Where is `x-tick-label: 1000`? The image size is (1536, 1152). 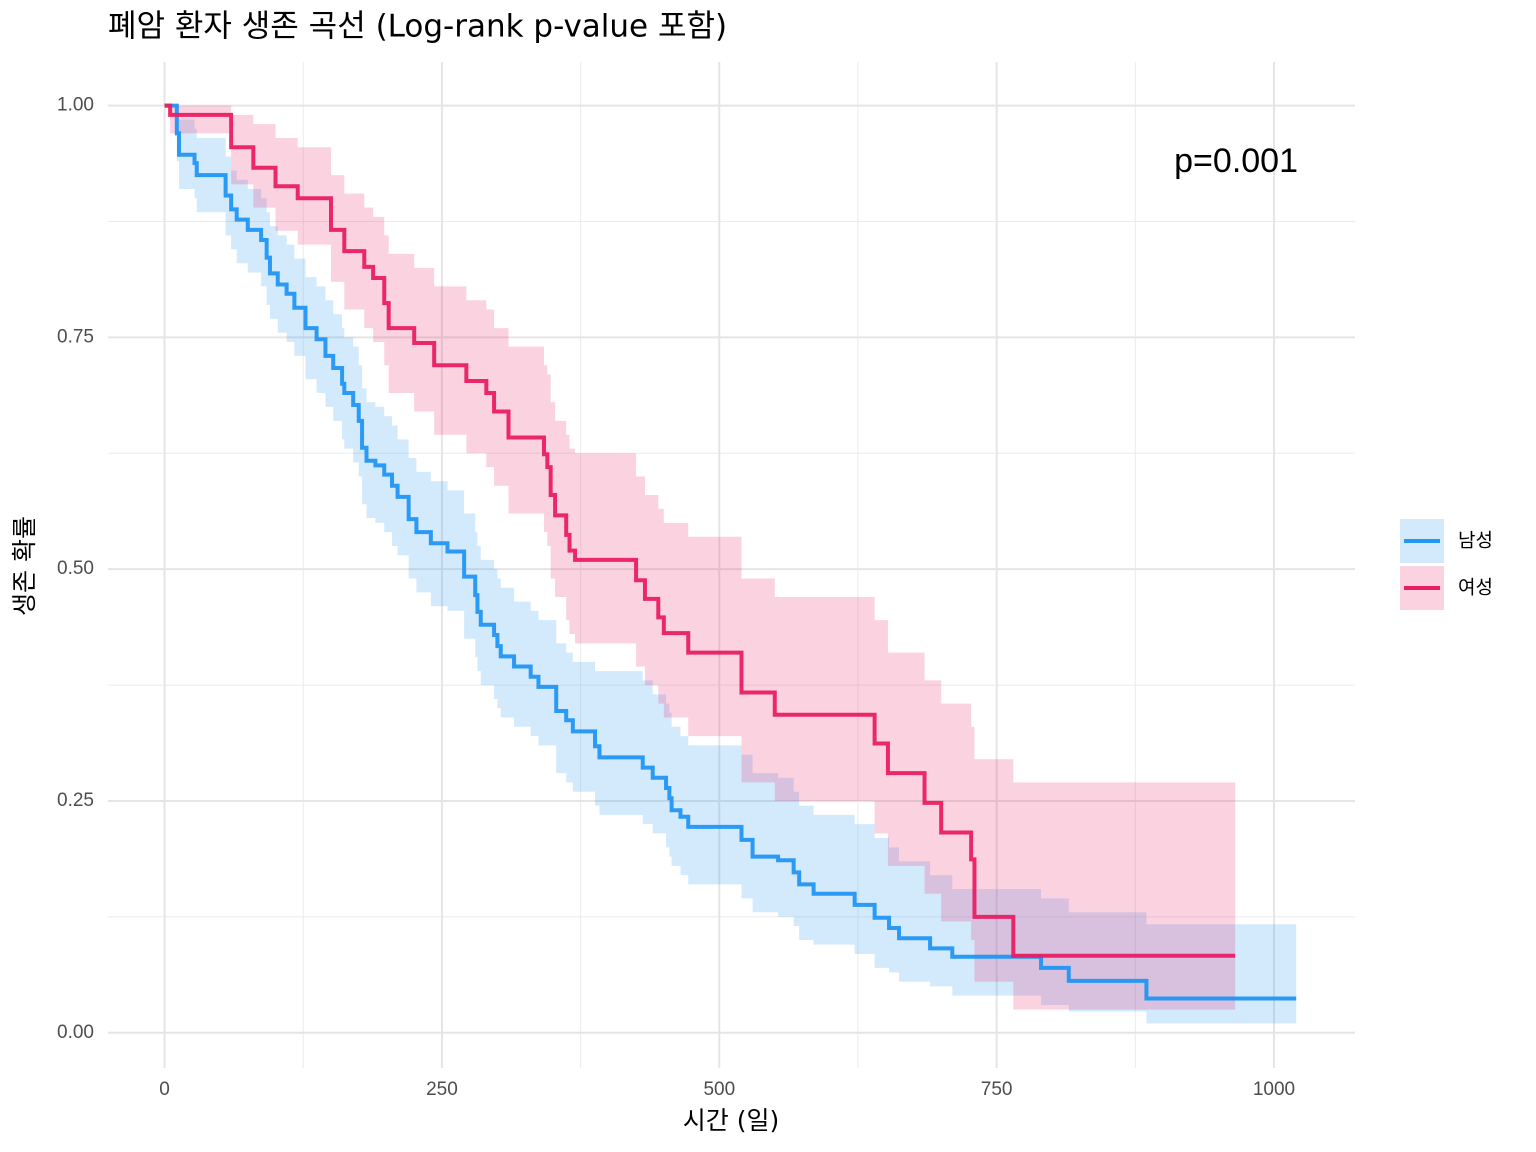
x-tick-label: 1000 is located at coordinates (1274, 1089).